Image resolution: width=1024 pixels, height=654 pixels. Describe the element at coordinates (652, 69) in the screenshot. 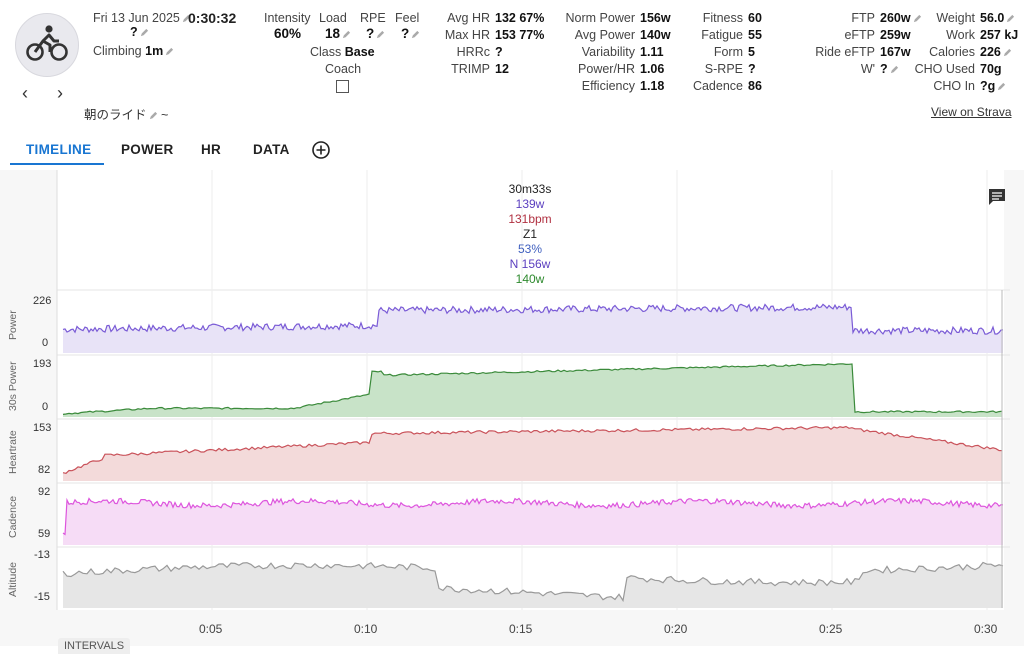

I see `stat-value: 1.06` at that location.